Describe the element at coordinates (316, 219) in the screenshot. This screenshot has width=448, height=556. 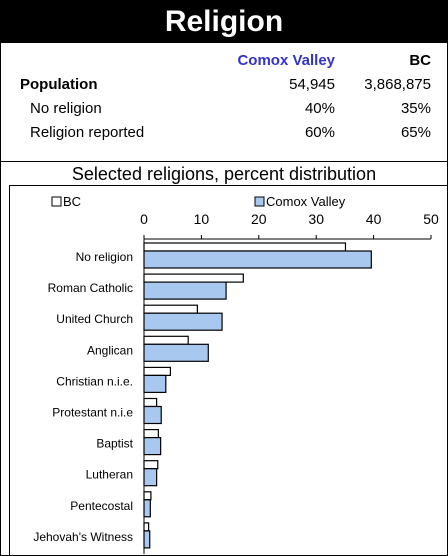
I see `x-tick-label: 30` at that location.